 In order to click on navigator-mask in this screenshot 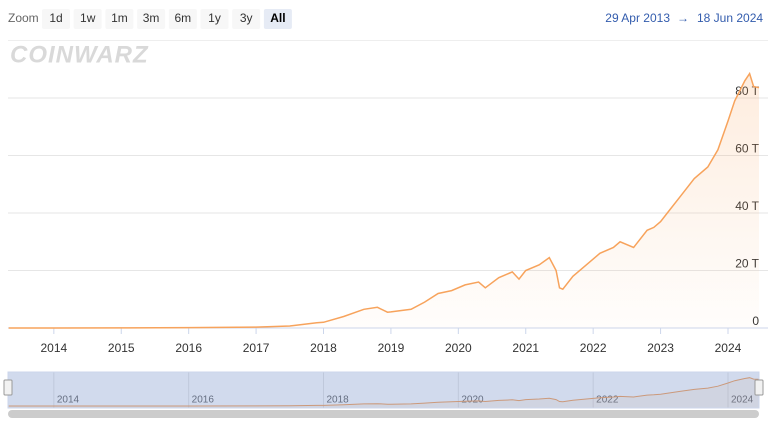, I will do `click(383, 390)`.